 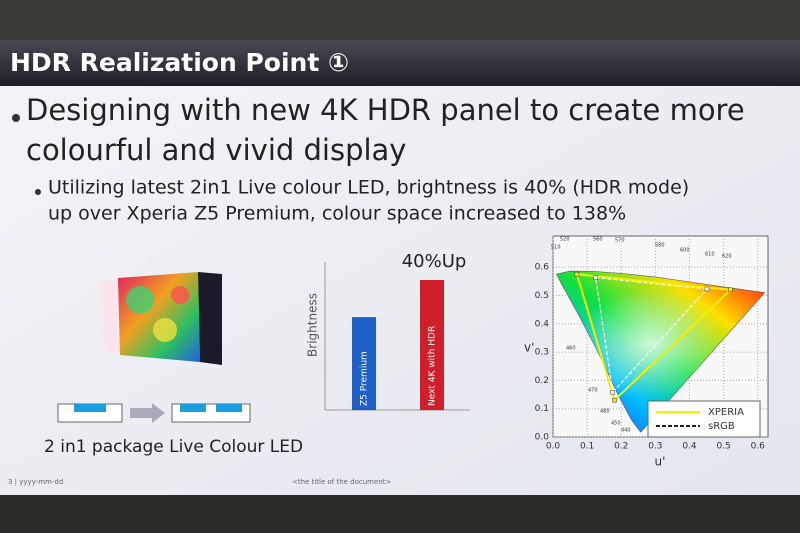 I want to click on x-tick-label: 0.4, so click(x=689, y=447).